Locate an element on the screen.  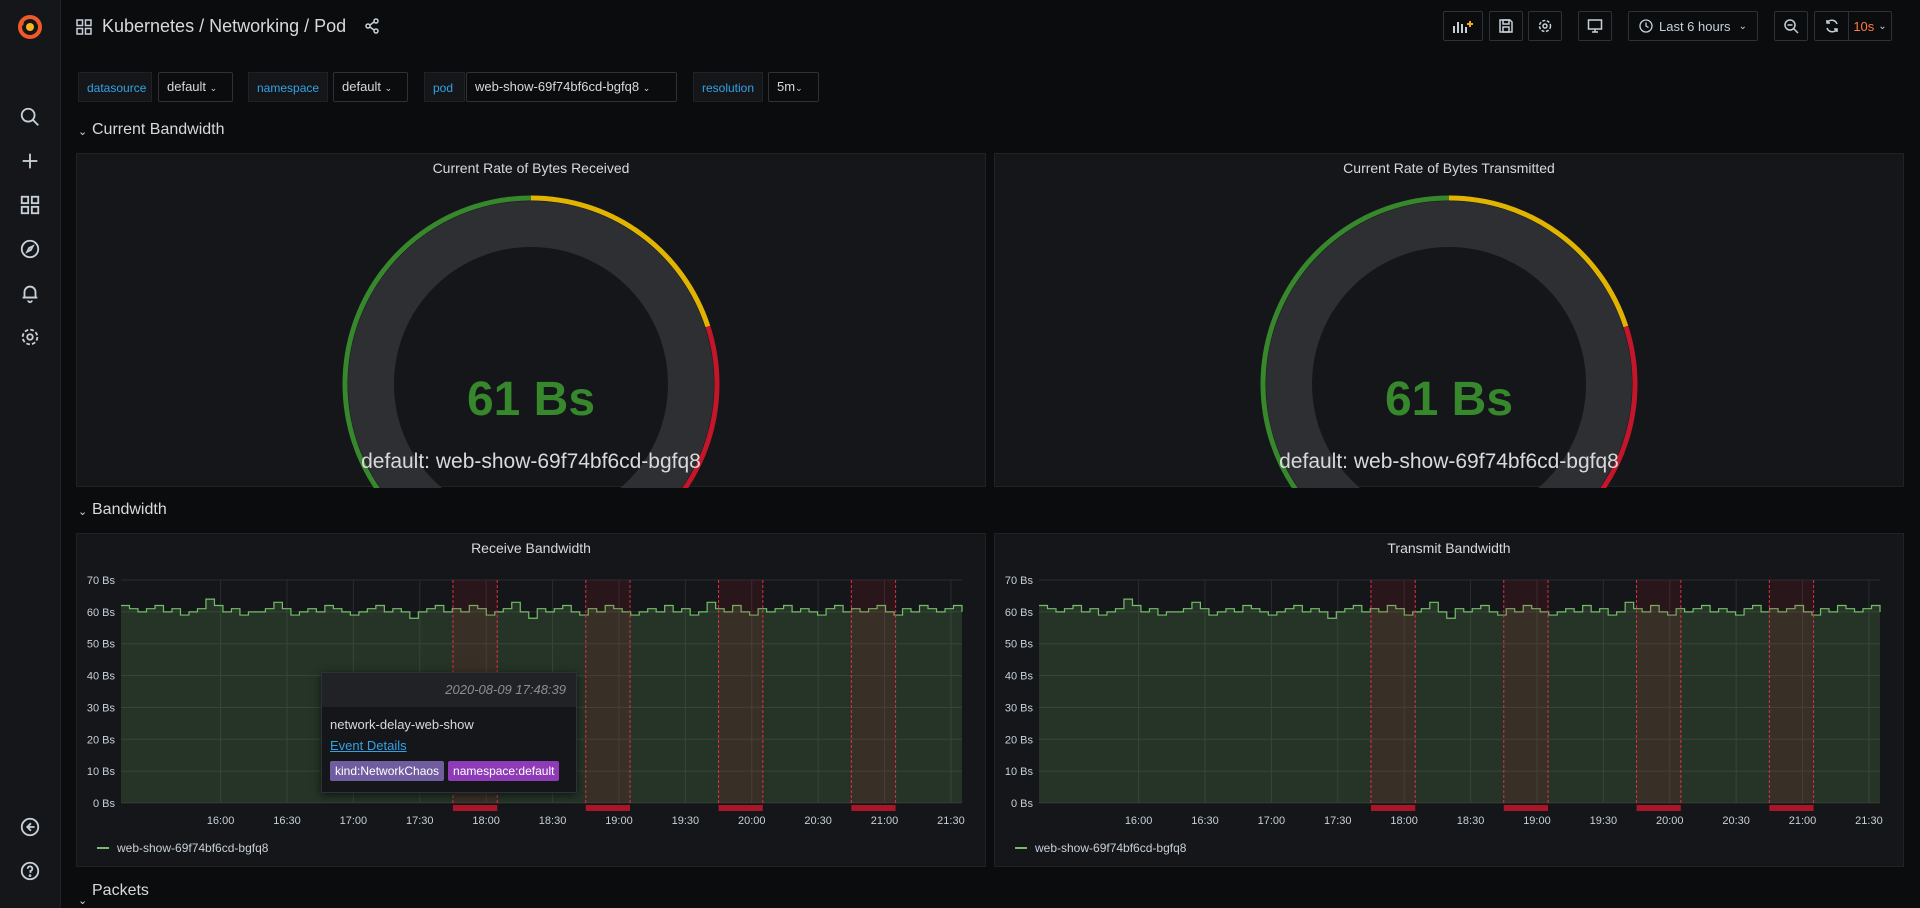
variable-select-datasource: default ⌄ is located at coordinates (195, 87).